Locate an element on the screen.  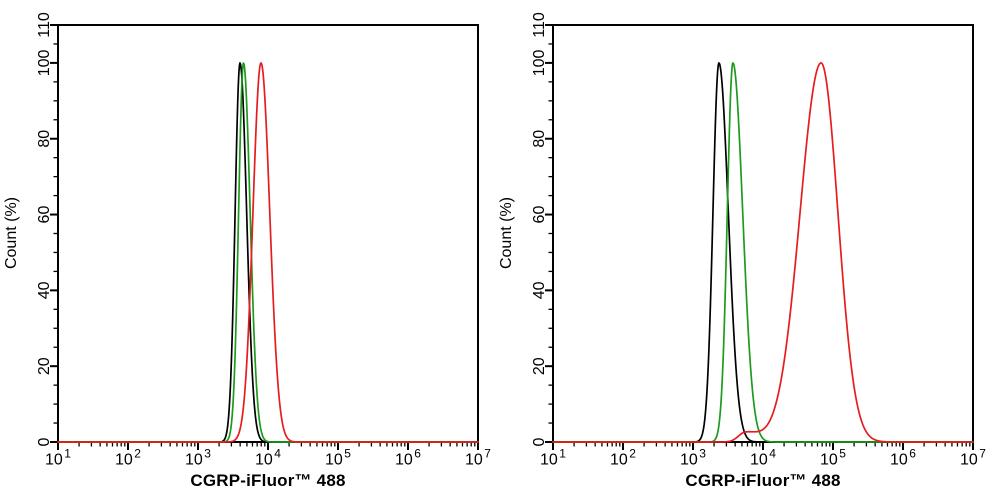
y-axis-title-left: Count (%) is located at coordinates (11, 233).